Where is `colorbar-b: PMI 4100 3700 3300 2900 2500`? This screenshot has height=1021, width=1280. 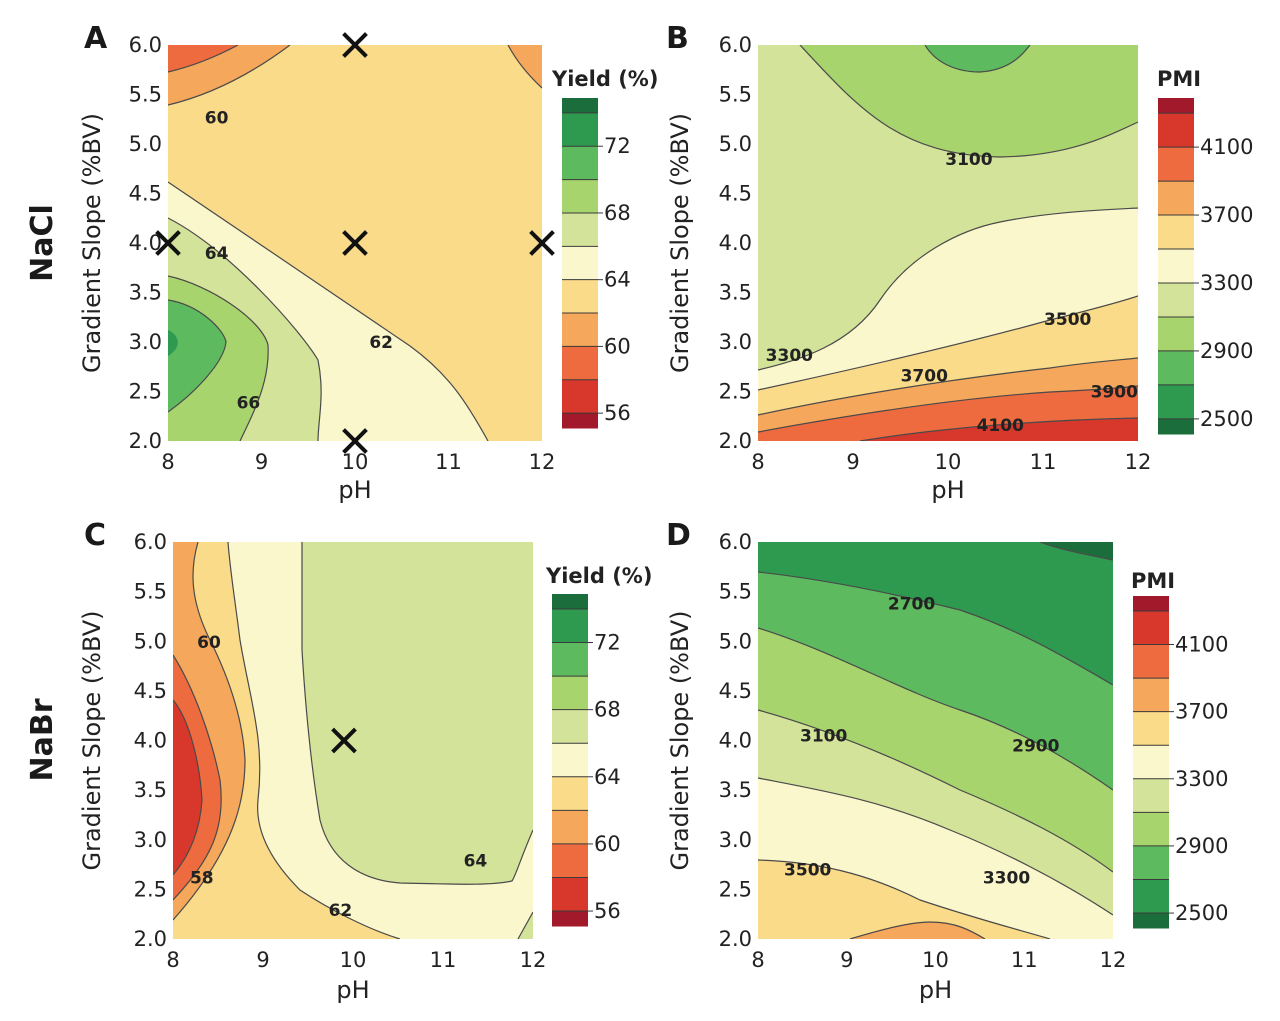 colorbar-b: PMI 4100 3700 3300 2900 2500 is located at coordinates (1205, 251).